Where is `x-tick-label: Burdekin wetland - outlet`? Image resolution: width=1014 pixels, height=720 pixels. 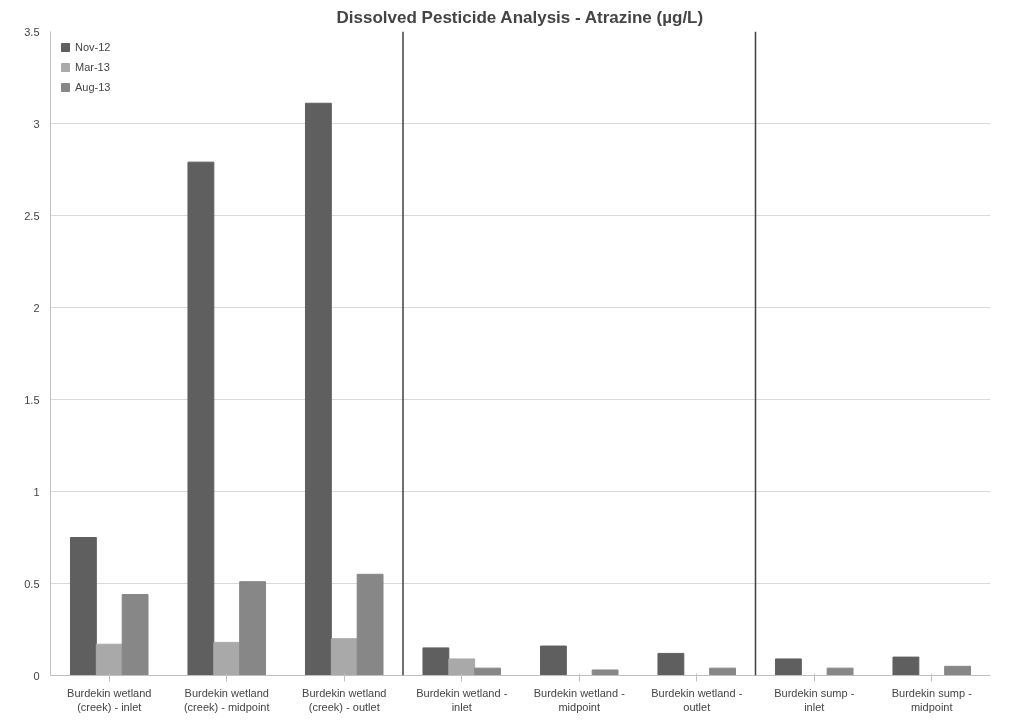 x-tick-label: Burdekin wetland - outlet is located at coordinates (697, 699).